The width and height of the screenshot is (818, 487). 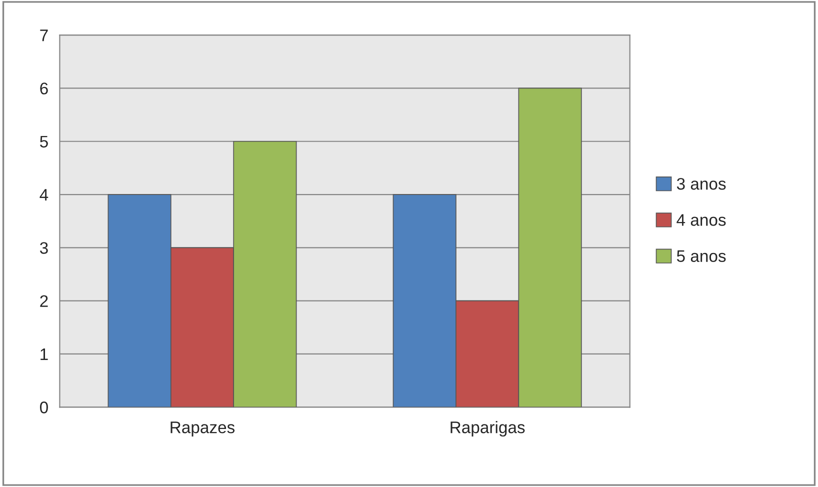 What do you see at coordinates (44, 195) in the screenshot?
I see `y-tick-label: 4` at bounding box center [44, 195].